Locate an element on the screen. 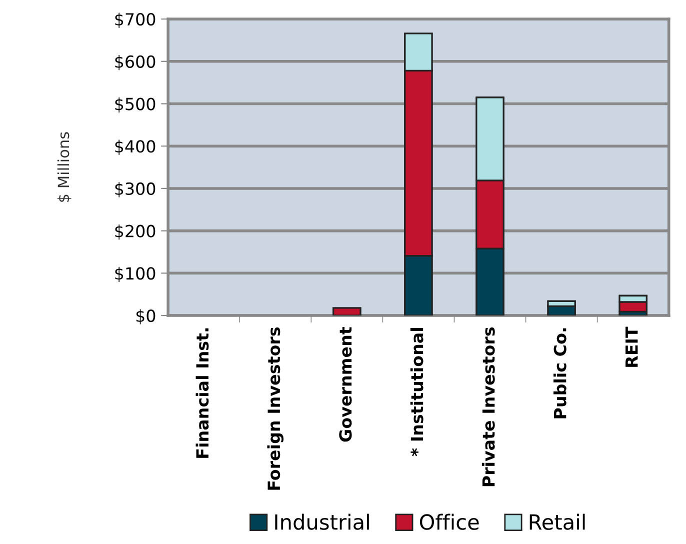 The height and width of the screenshot is (544, 686). y-tick-label: $300 is located at coordinates (135, 190).